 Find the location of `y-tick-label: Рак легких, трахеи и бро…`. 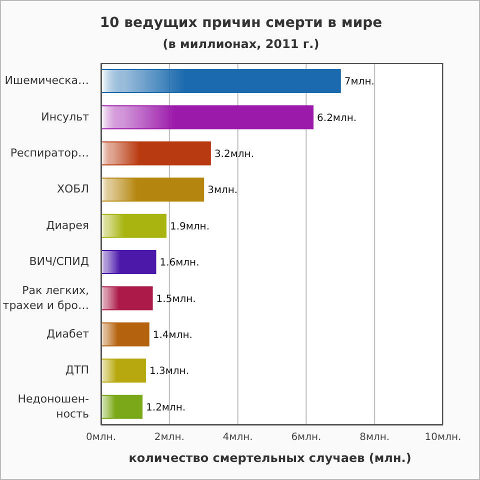

y-tick-label: Рак легких, трахеи и бро… is located at coordinates (45, 298).